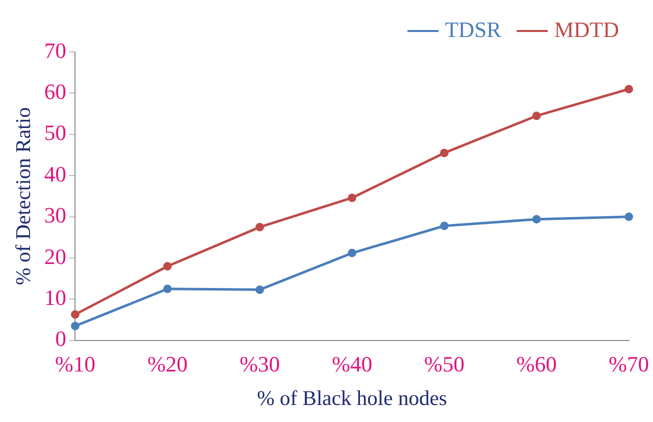 The height and width of the screenshot is (422, 653). What do you see at coordinates (352, 398) in the screenshot?
I see `x-axis-title: % of Black hole nodes` at bounding box center [352, 398].